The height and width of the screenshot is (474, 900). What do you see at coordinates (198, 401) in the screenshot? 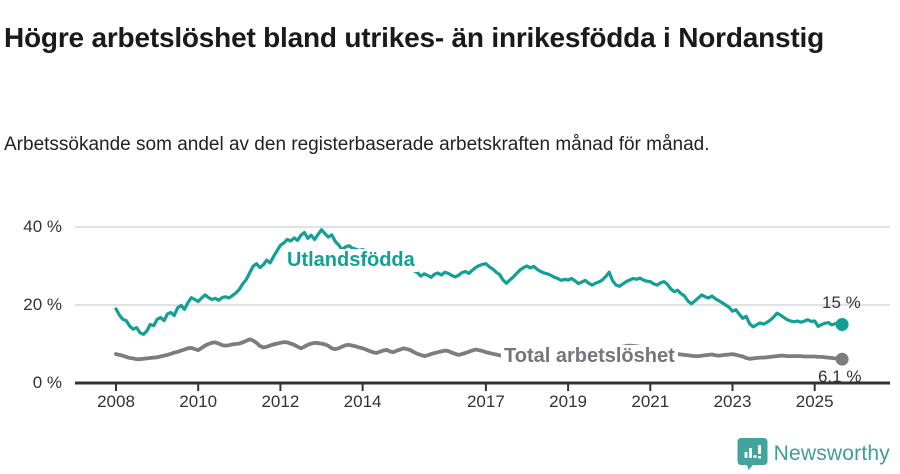
I see `x-tick-label: 2010` at bounding box center [198, 401].